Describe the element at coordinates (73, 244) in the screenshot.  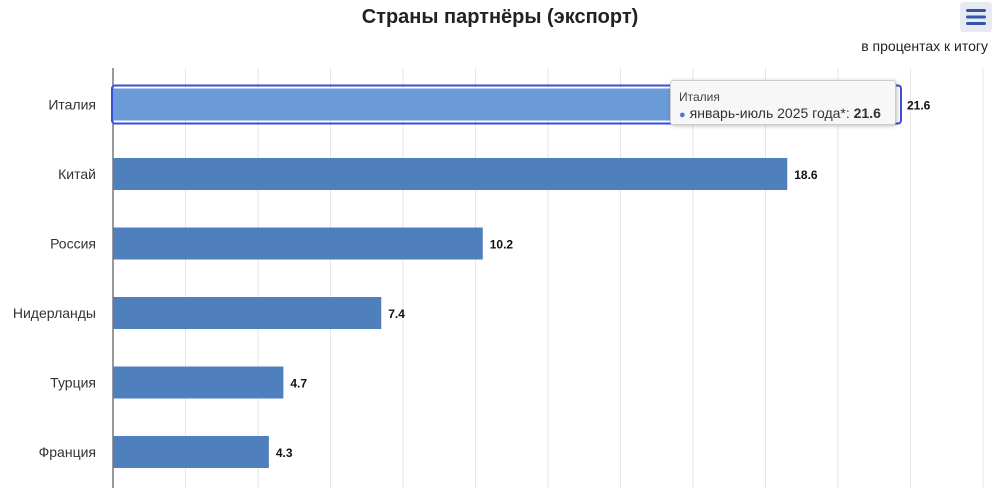
I see `category-label: Россия` at that location.